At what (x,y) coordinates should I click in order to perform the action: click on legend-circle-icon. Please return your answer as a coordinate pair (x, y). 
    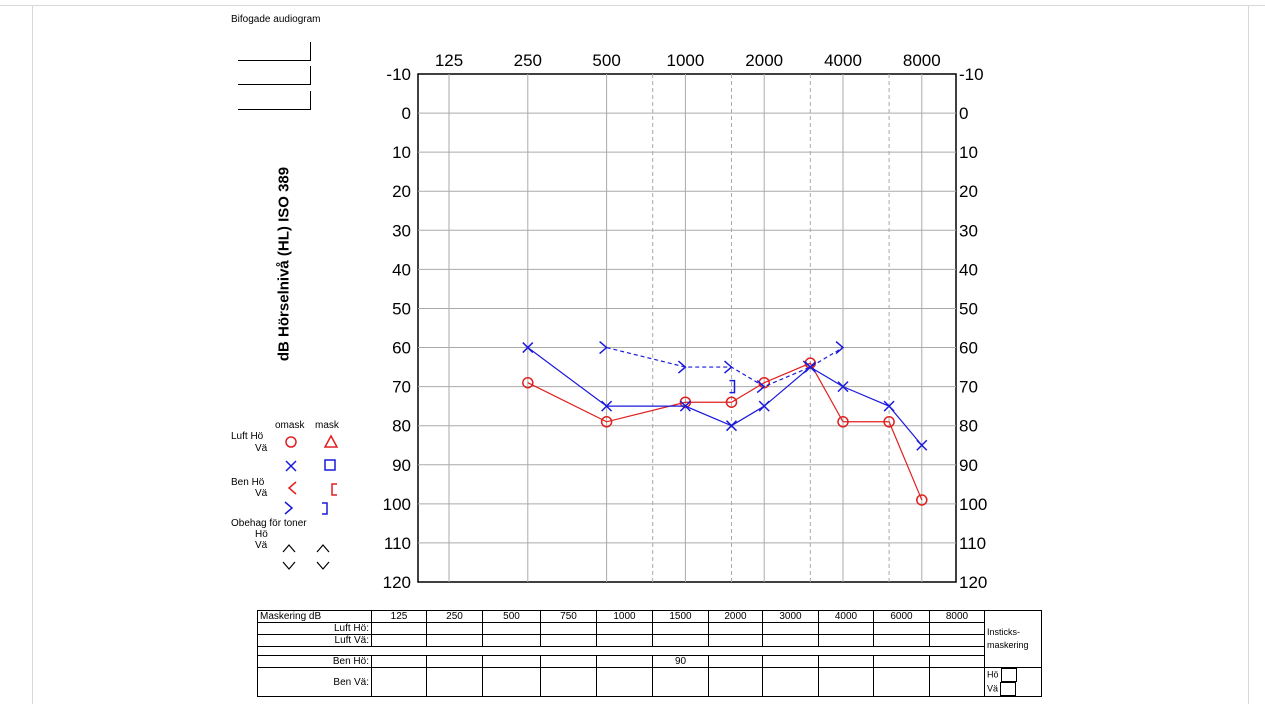
    Looking at the image, I should click on (291, 442).